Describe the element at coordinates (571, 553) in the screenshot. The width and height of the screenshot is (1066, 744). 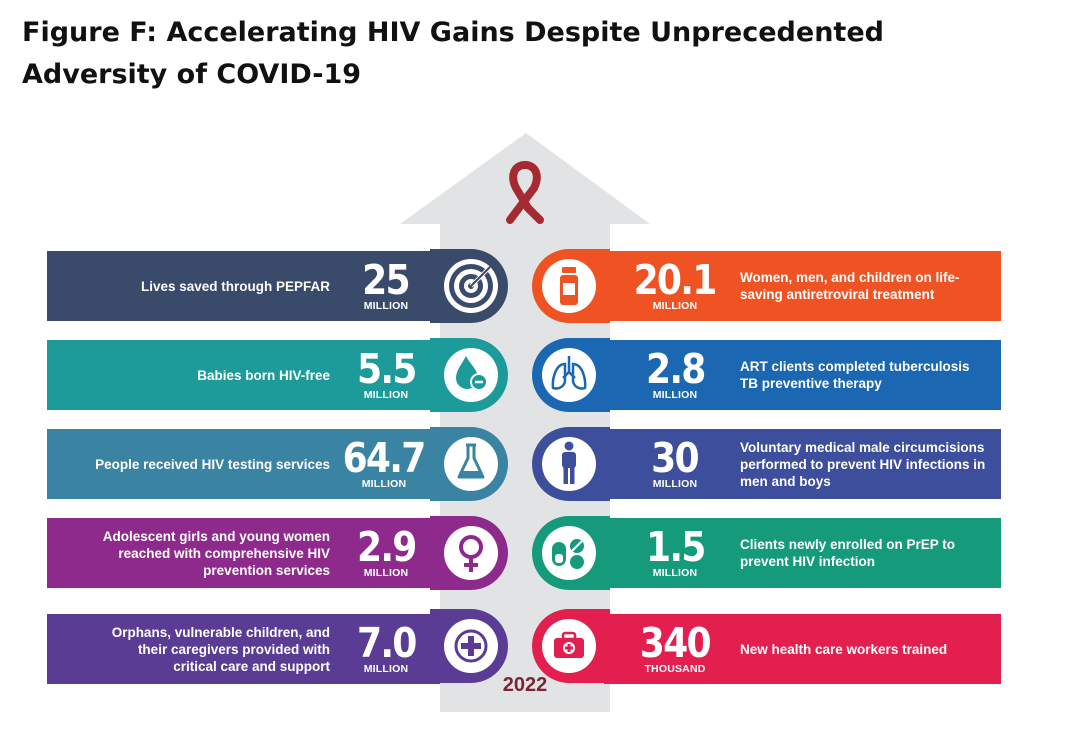
I see `pills-icon` at that location.